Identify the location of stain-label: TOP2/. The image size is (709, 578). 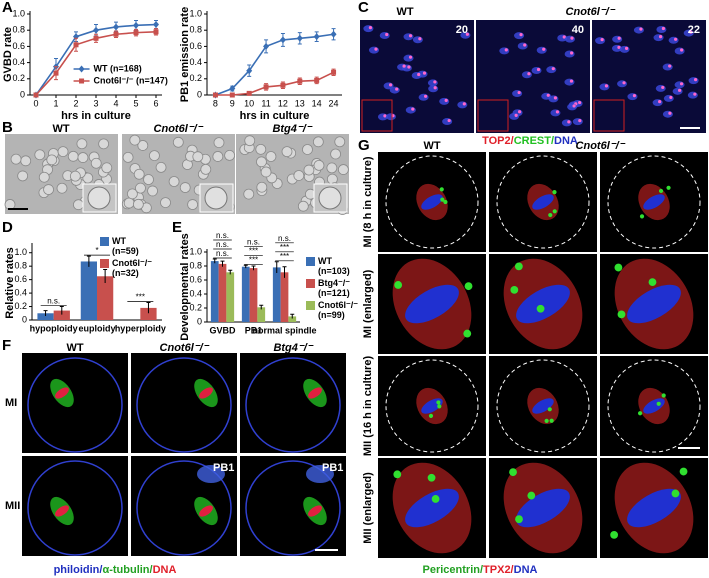
(498, 141).